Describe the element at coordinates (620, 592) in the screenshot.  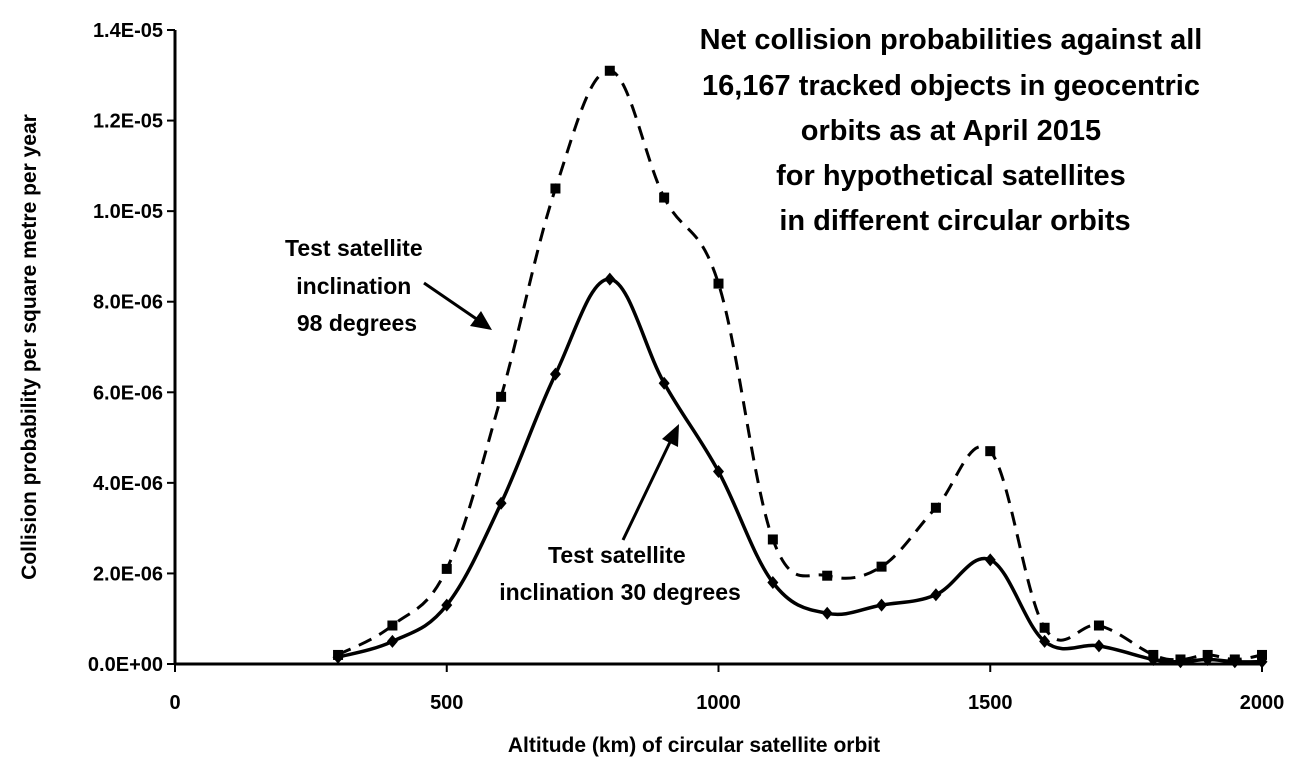
I see `annotation-30-line-2: inclination 30 degrees` at that location.